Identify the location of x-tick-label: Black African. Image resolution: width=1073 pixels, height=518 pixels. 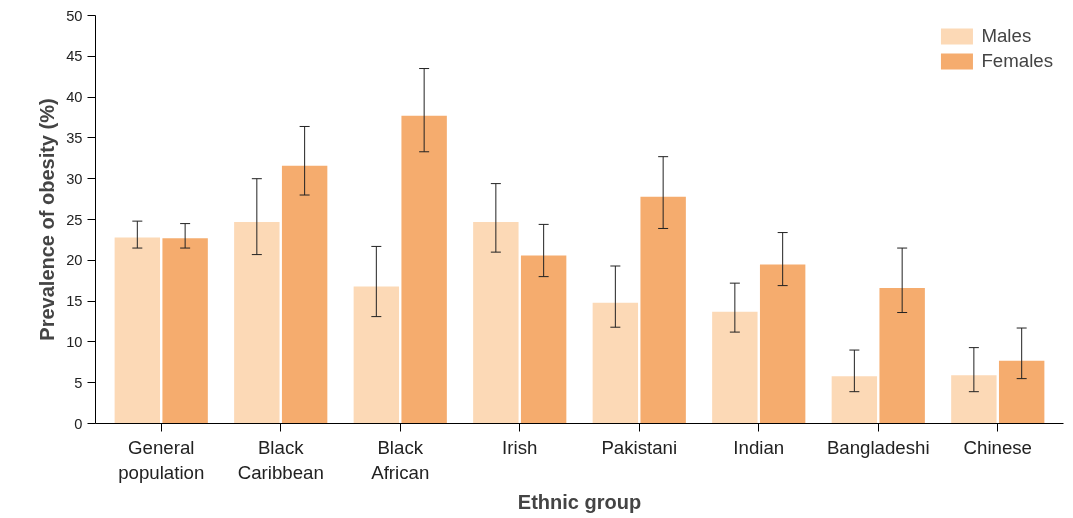
(400, 459).